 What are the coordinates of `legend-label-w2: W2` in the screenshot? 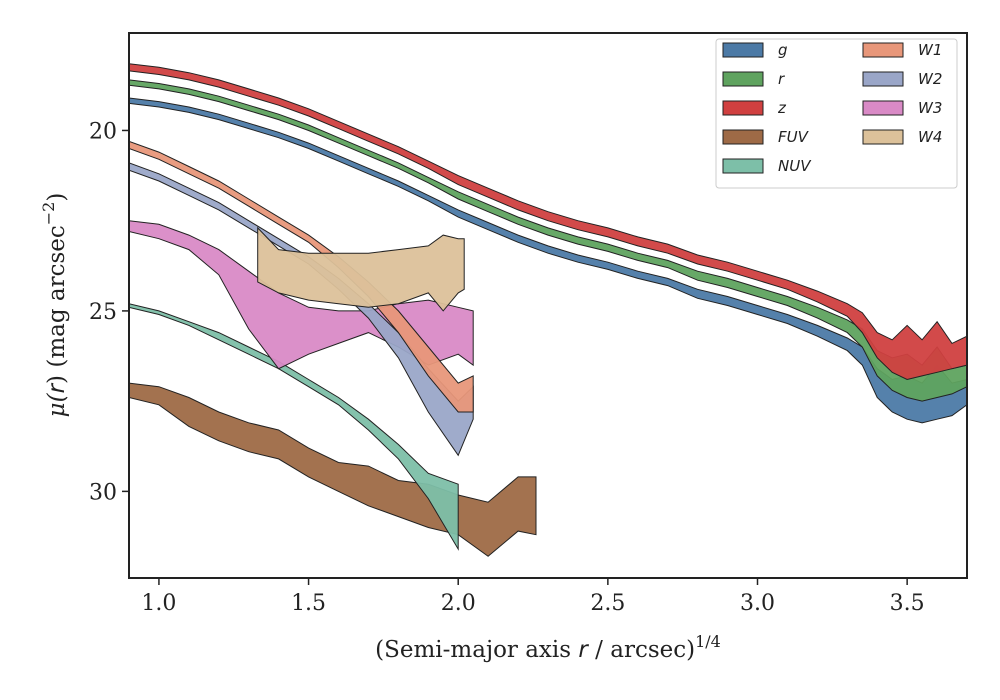 It's located at (930, 79).